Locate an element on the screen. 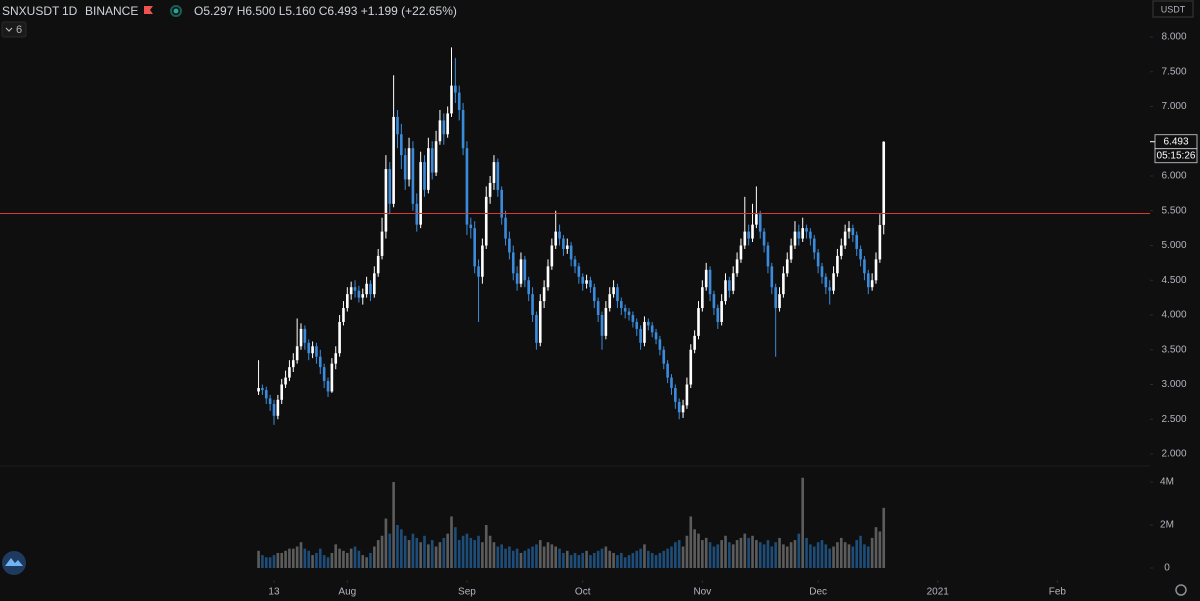  symbol: SNXUSDT is located at coordinates (31, 11).